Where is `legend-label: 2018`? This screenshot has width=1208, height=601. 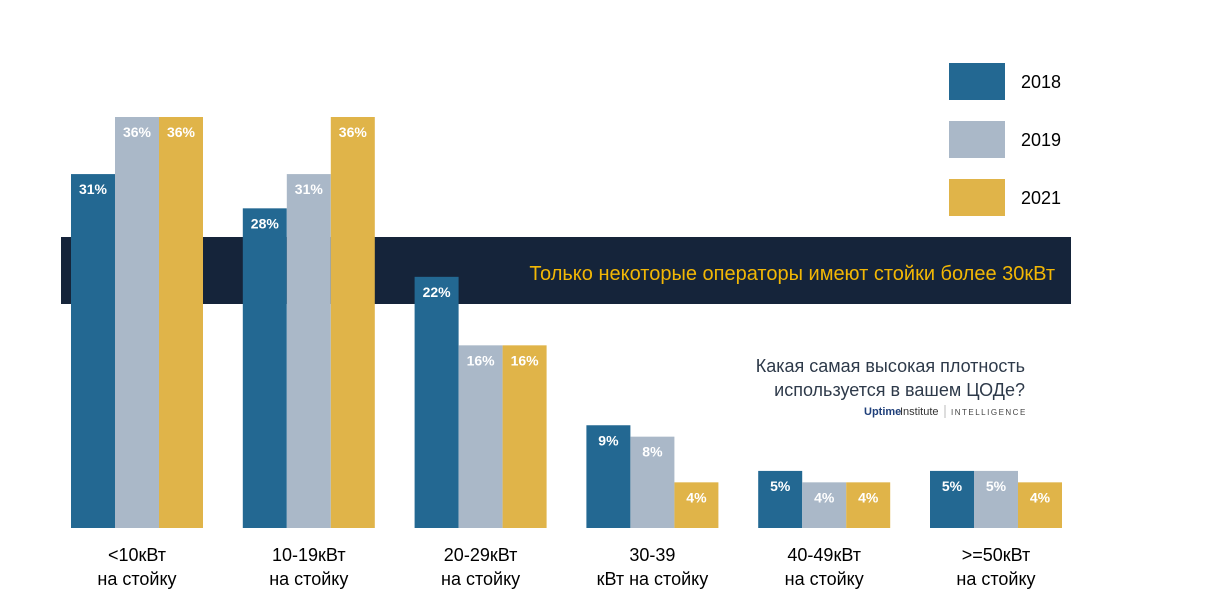
legend-label: 2018 is located at coordinates (1041, 82).